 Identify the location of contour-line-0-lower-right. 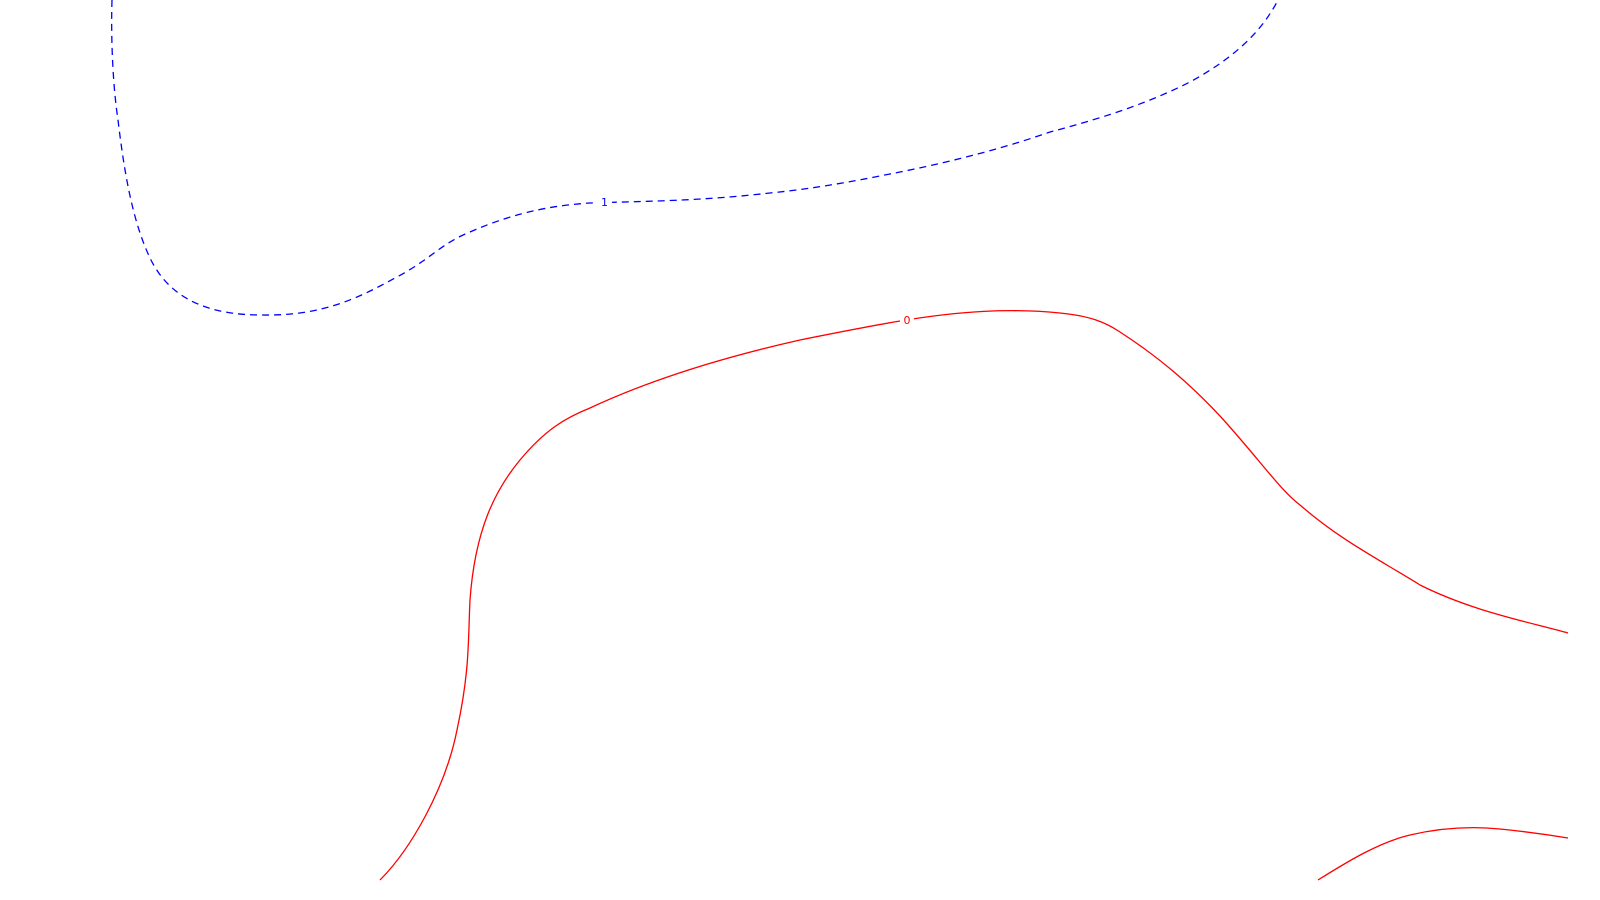
(1443, 854).